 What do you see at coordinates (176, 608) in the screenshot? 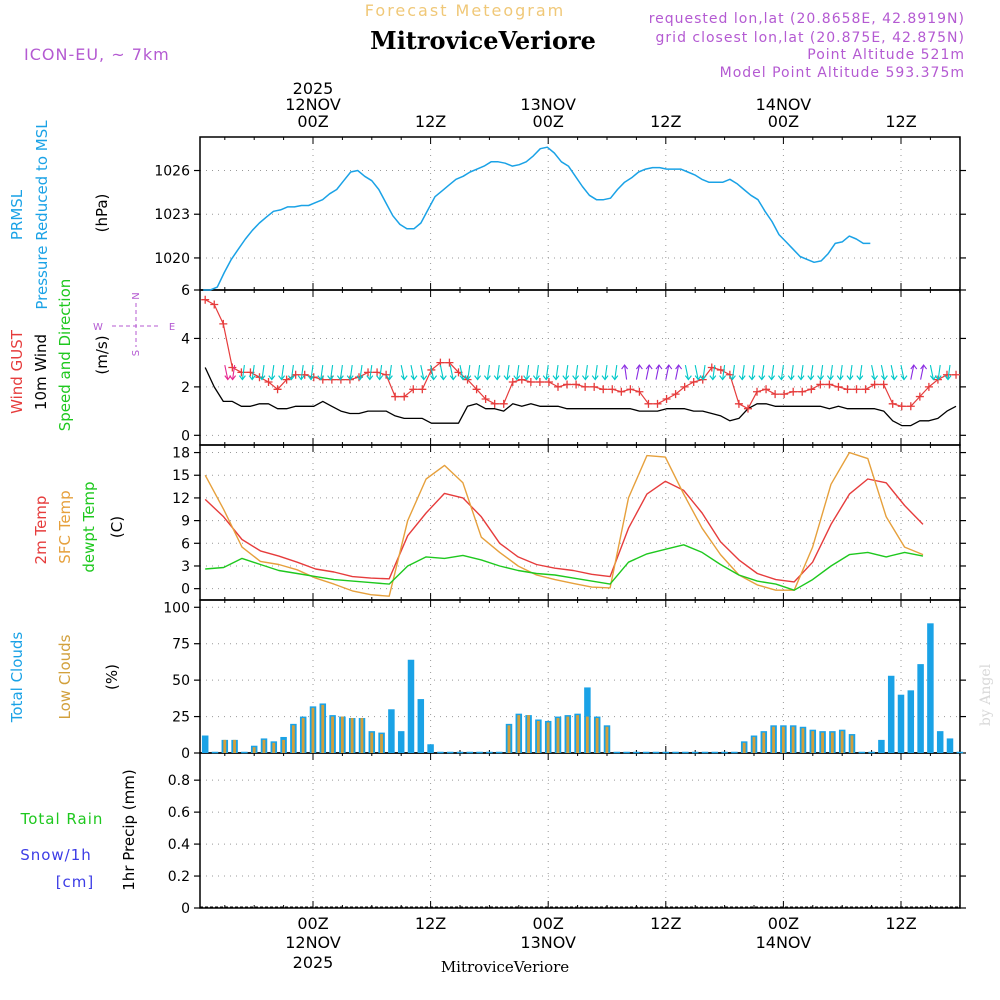
I see `y-tick-label: 100` at bounding box center [176, 608].